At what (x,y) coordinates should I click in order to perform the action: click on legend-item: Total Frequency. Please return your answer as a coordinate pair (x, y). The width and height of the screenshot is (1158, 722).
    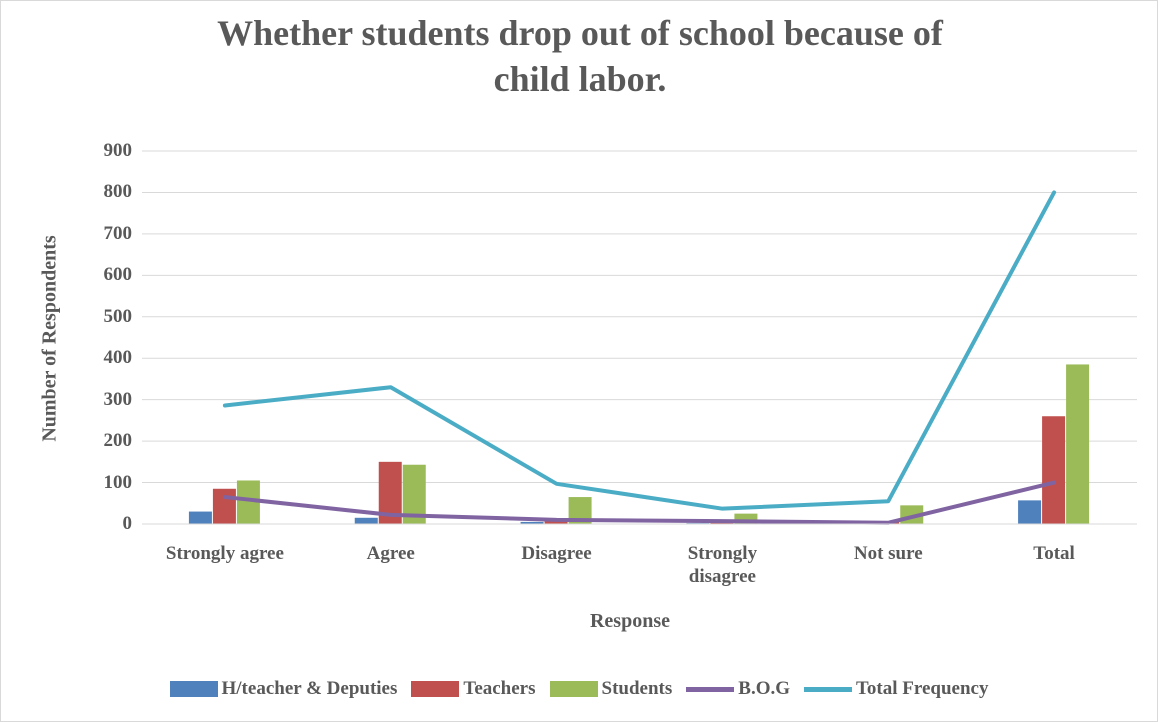
    Looking at the image, I should click on (896, 689).